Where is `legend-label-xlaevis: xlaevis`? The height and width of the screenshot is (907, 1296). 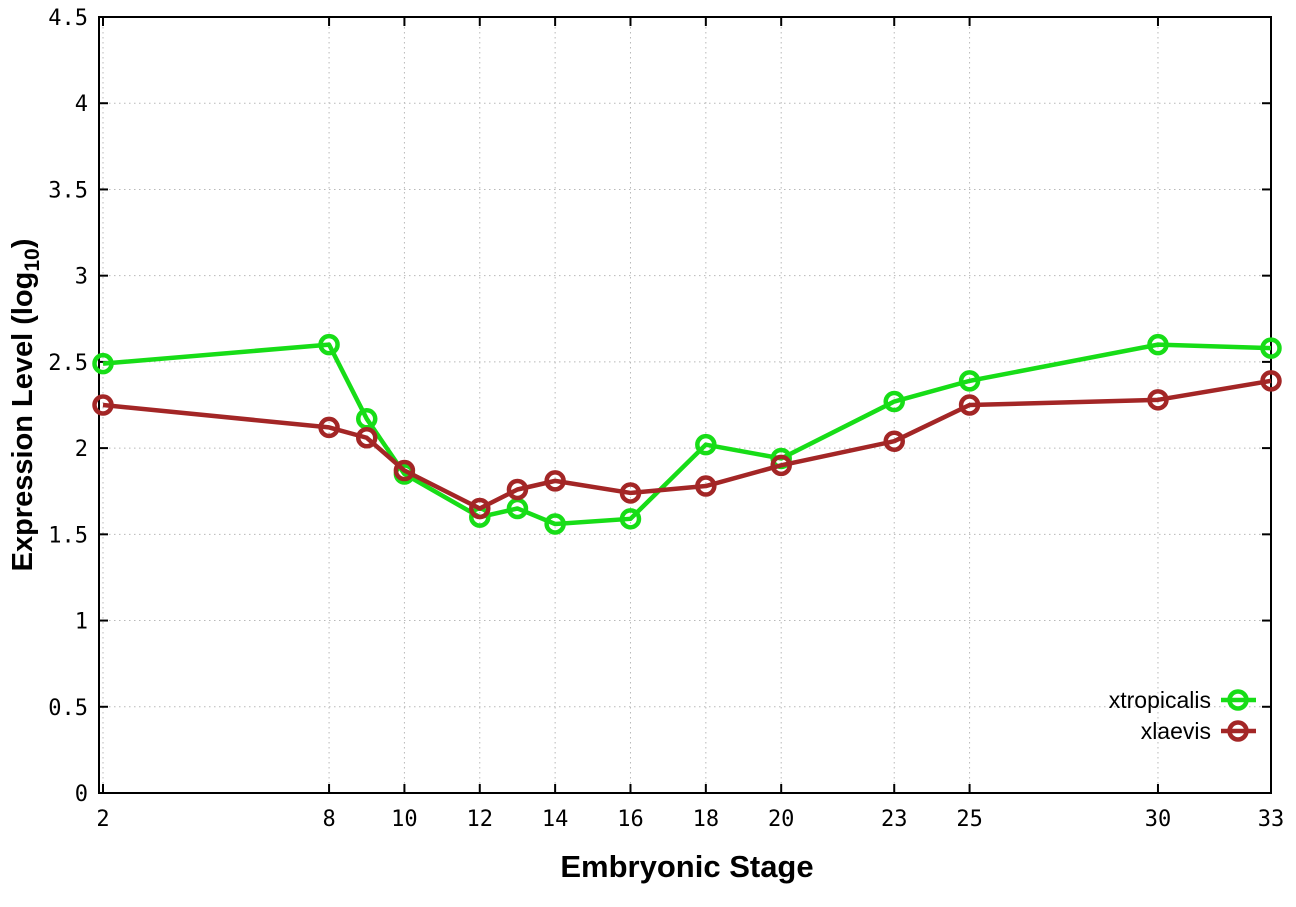
legend-label-xlaevis: xlaevis is located at coordinates (1176, 731).